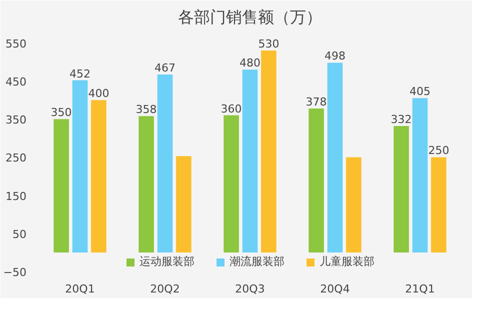  I want to click on y-tick-label: 450, so click(16, 82).